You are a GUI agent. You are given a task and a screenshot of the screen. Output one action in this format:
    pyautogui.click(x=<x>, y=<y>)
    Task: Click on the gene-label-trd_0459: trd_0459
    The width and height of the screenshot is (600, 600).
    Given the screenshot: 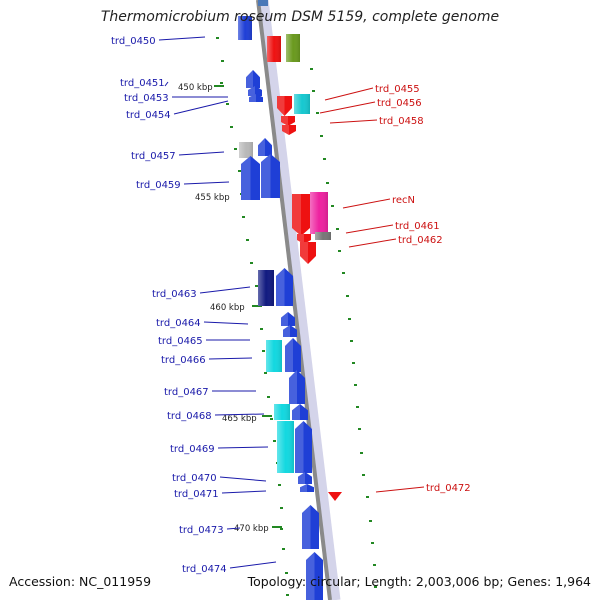 What is the action you would take?
    pyautogui.click(x=158, y=185)
    